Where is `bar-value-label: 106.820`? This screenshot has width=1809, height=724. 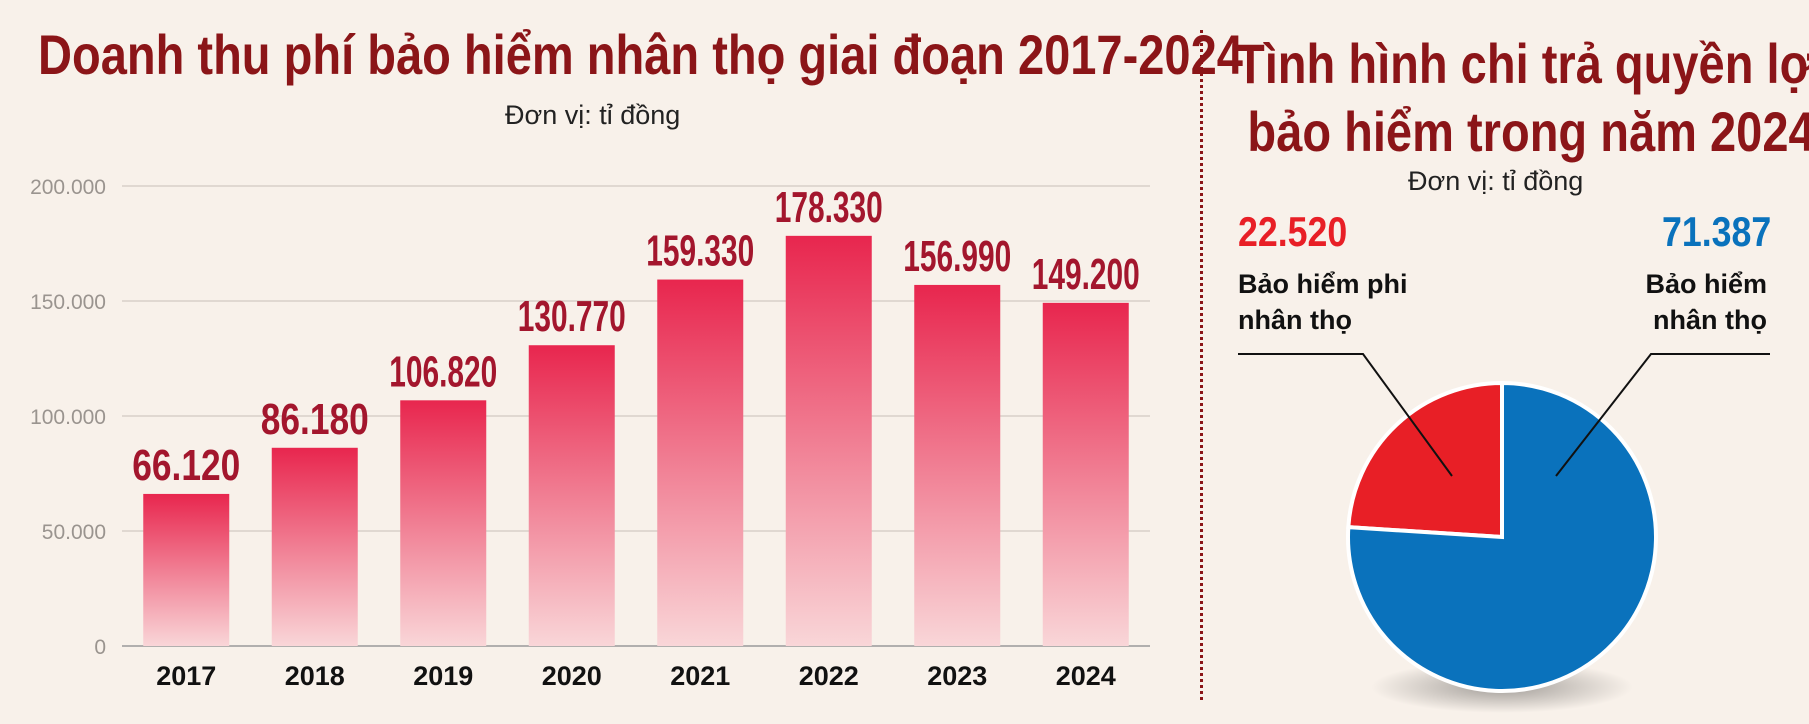 bar-value-label: 106.820 is located at coordinates (443, 371).